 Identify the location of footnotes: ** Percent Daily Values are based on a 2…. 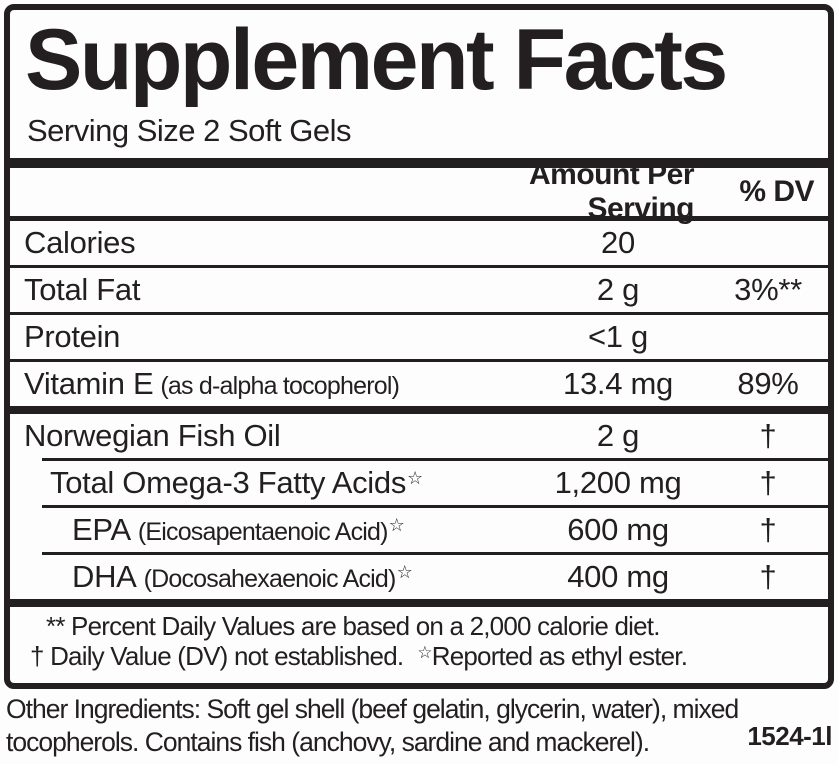
(419, 645).